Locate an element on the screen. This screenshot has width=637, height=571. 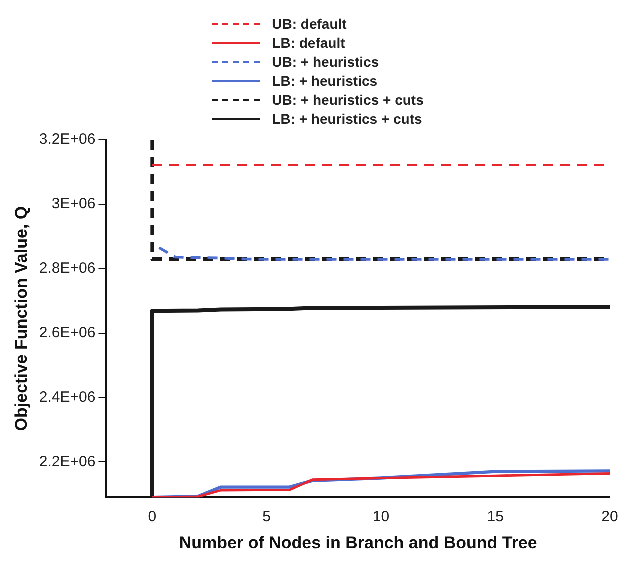
y-tick-label: 2.2E+06 is located at coordinates (67, 461).